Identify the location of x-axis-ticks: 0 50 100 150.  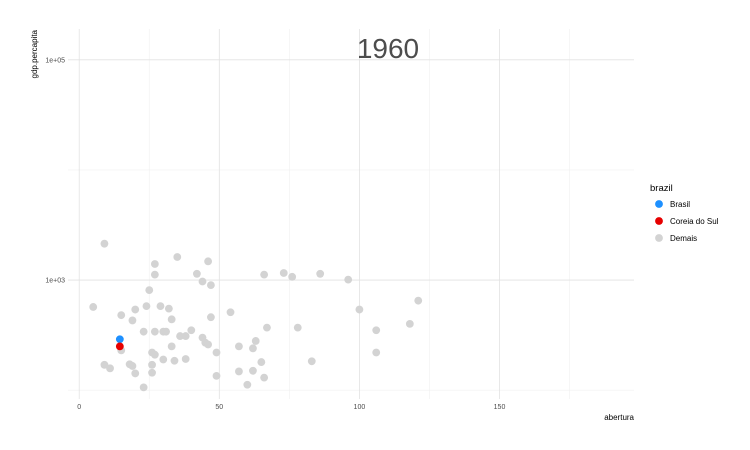
(291, 407).